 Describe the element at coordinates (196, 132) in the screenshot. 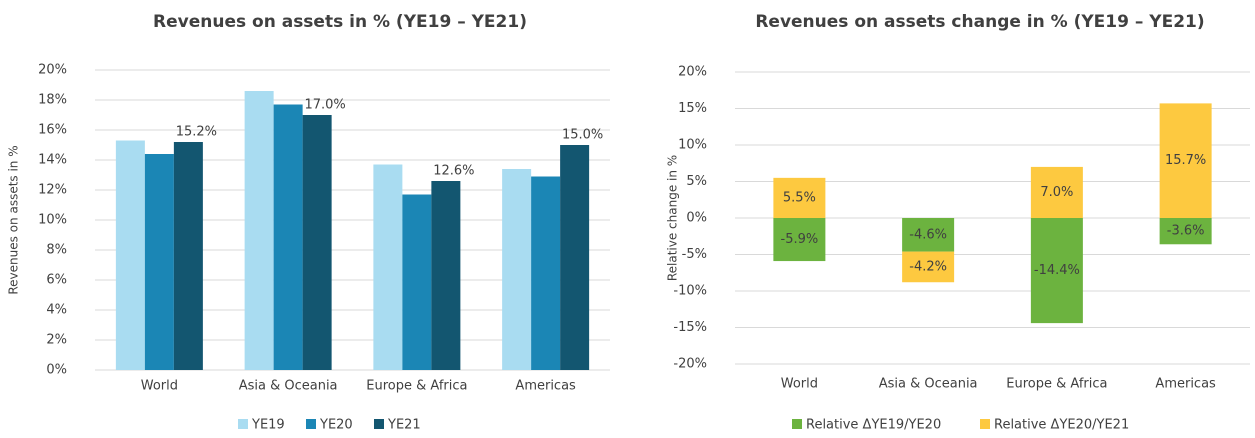

I see `data-label: 15.2%` at that location.